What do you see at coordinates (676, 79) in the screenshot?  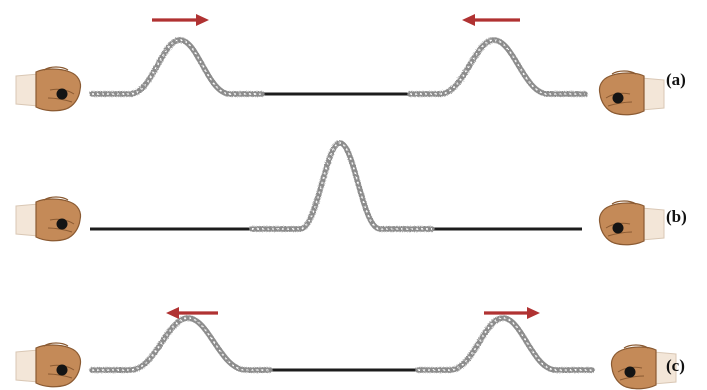 I see `panel-label-a: (a)` at bounding box center [676, 79].